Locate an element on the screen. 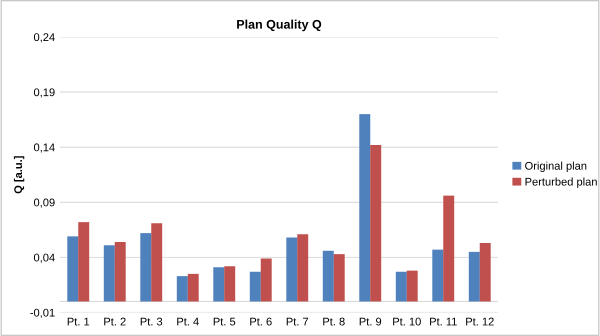 This screenshot has width=600, height=336. x-tick-label: Pt. 4 is located at coordinates (188, 322).